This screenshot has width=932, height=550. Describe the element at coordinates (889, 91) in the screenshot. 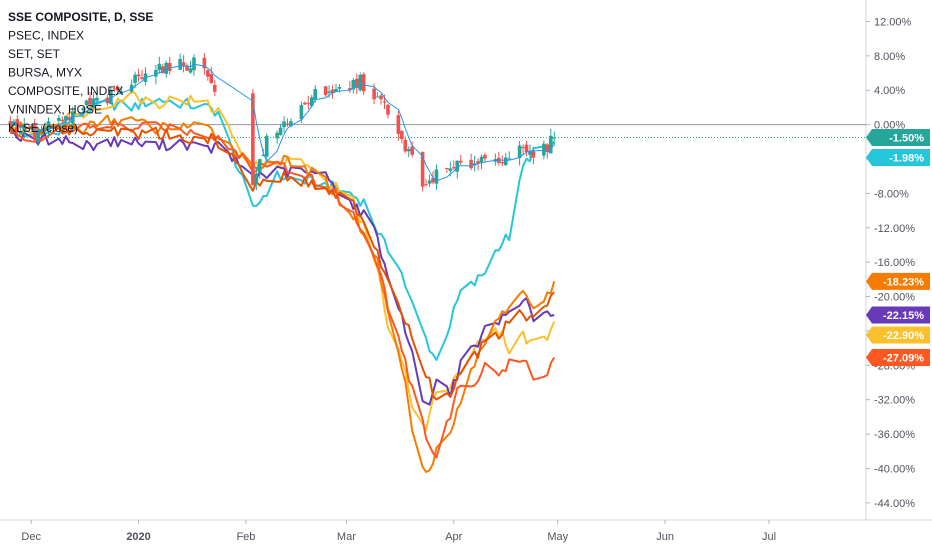

I see `y-tick-label: 4.00%` at that location.